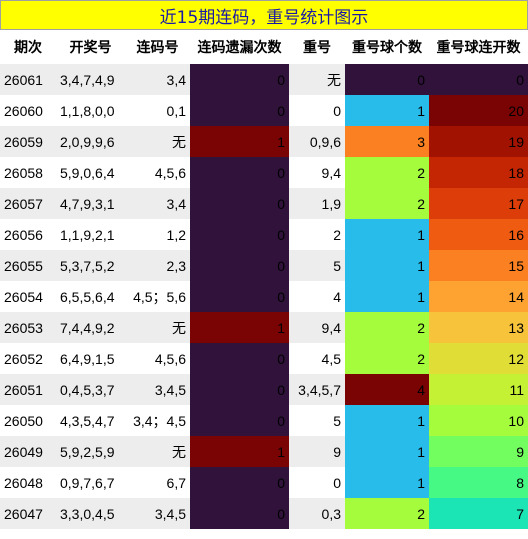 The width and height of the screenshot is (528, 539). What do you see at coordinates (317, 420) in the screenshot?
I see `cell-repeat: 5` at bounding box center [317, 420].